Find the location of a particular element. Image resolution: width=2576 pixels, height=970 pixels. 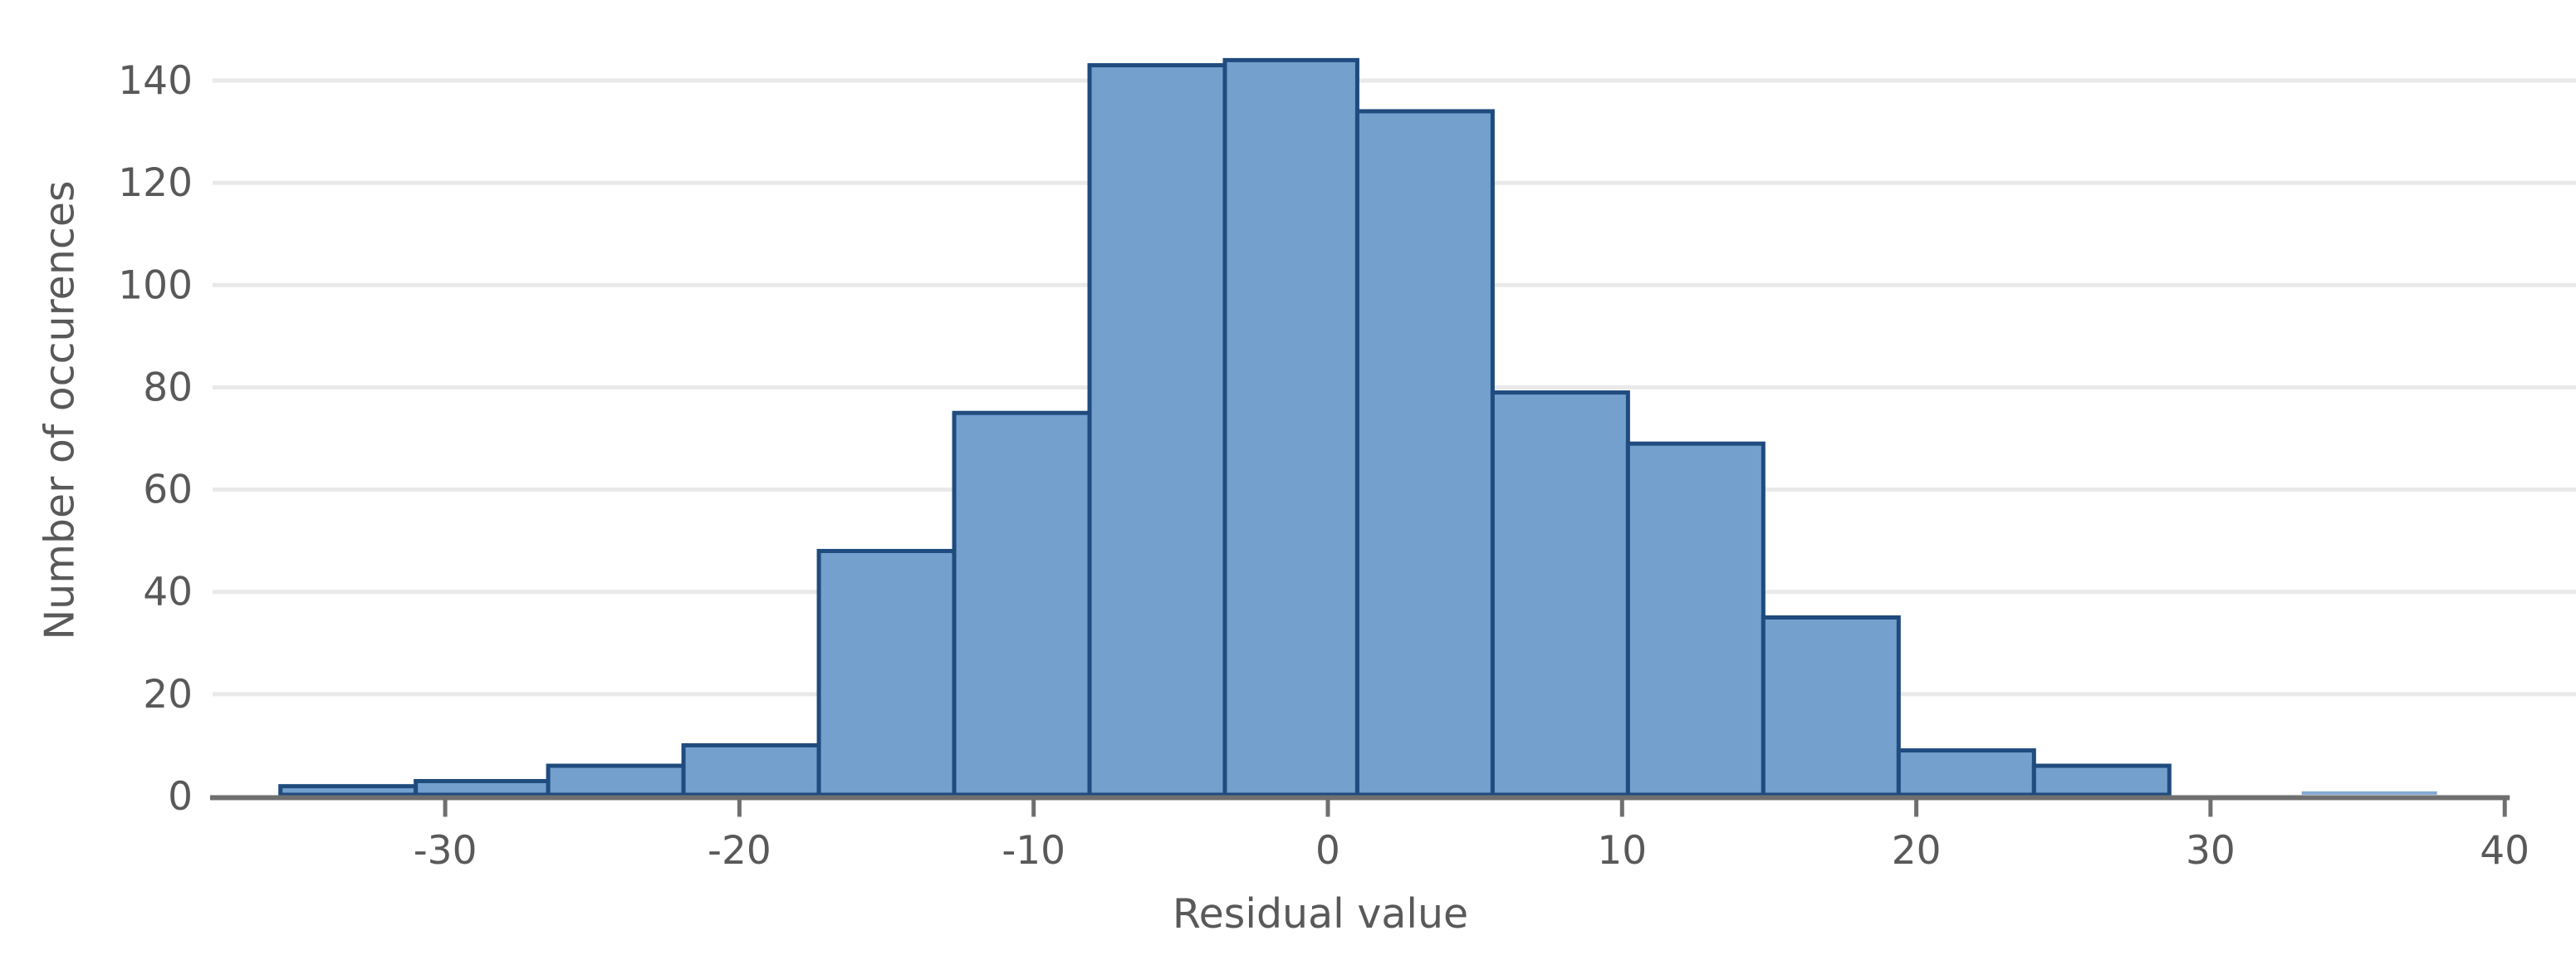

y-tick-label: 60 is located at coordinates (168, 490).